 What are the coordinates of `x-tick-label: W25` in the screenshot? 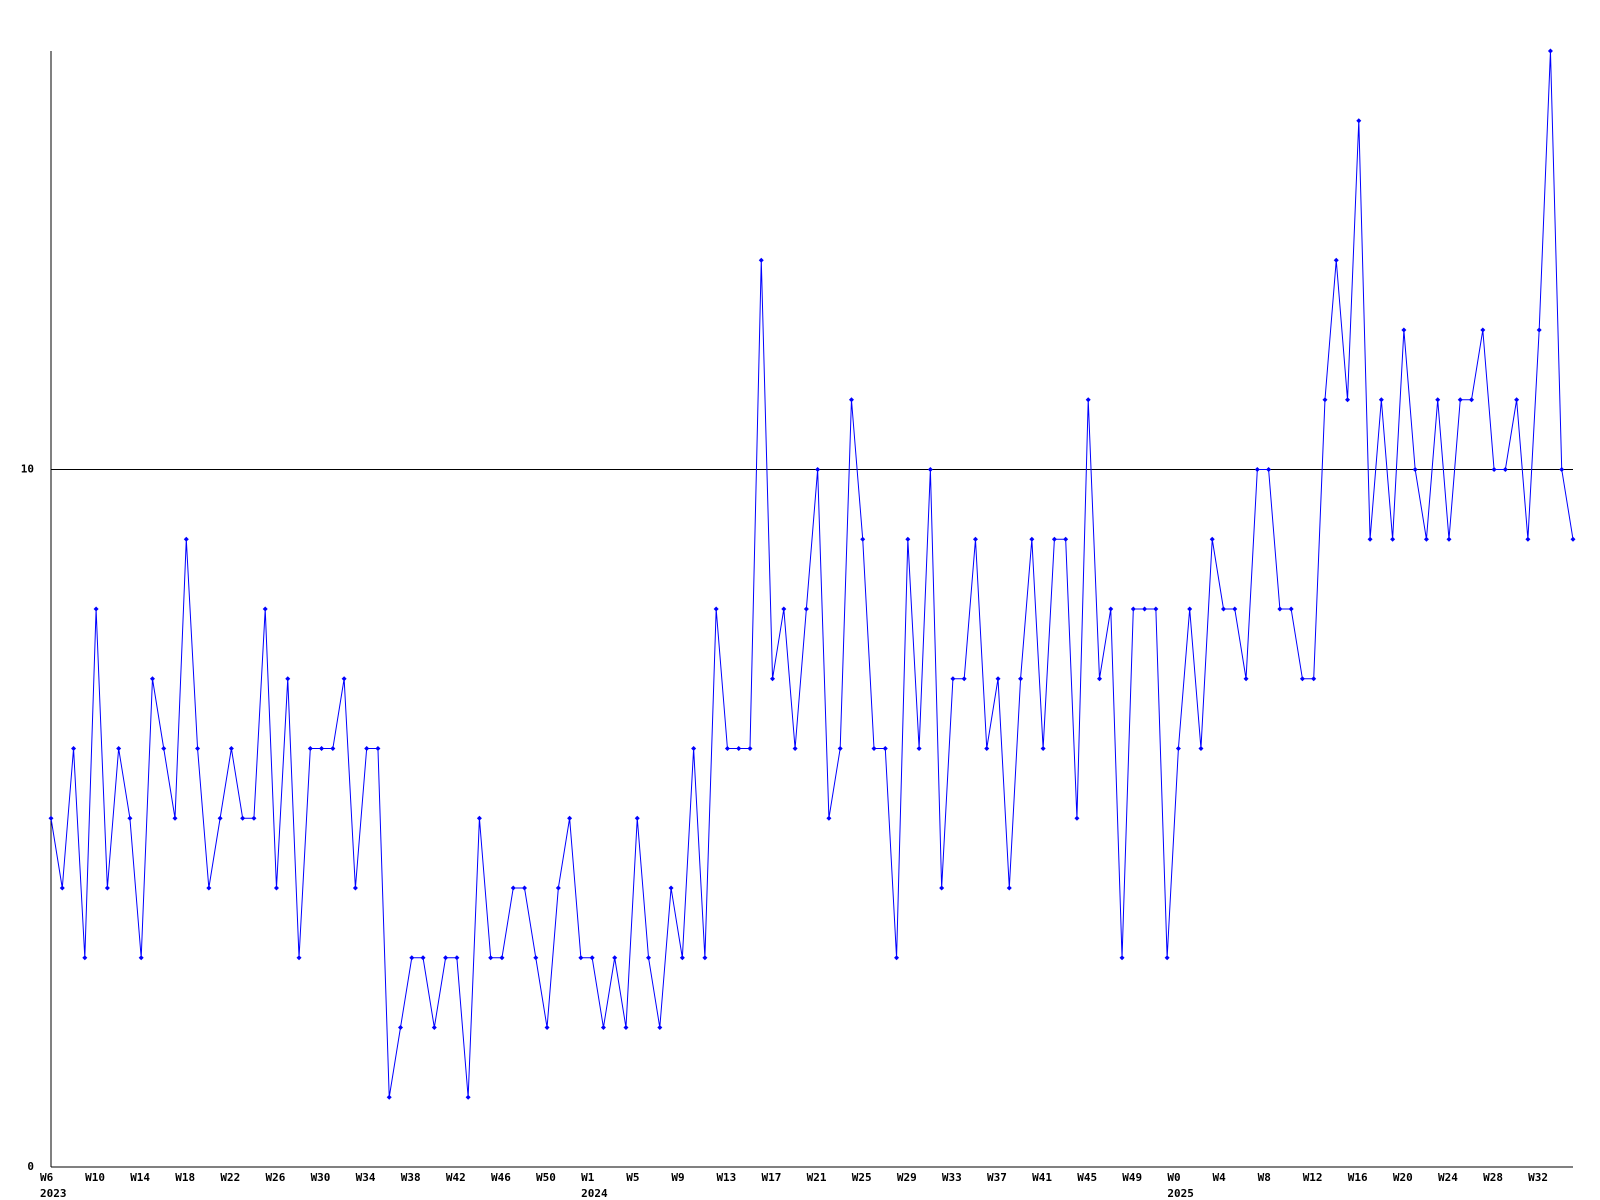 It's located at (862, 1177).